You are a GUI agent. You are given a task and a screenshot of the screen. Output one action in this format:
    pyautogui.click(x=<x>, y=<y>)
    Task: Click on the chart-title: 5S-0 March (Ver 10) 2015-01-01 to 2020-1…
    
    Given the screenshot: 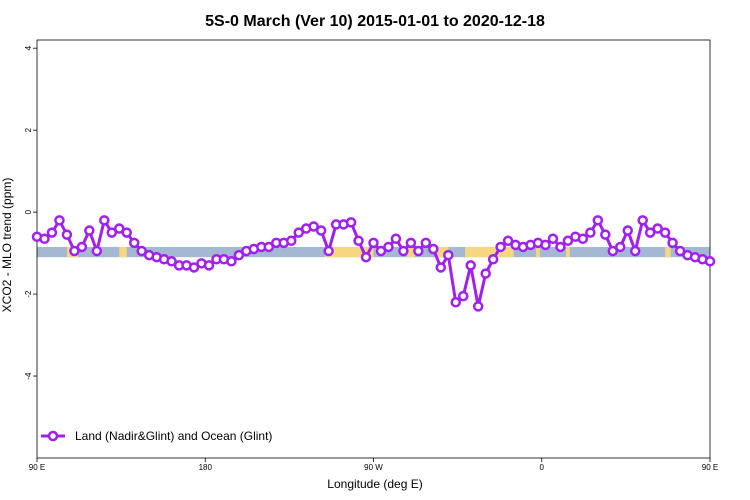 What is the action you would take?
    pyautogui.click(x=375, y=21)
    